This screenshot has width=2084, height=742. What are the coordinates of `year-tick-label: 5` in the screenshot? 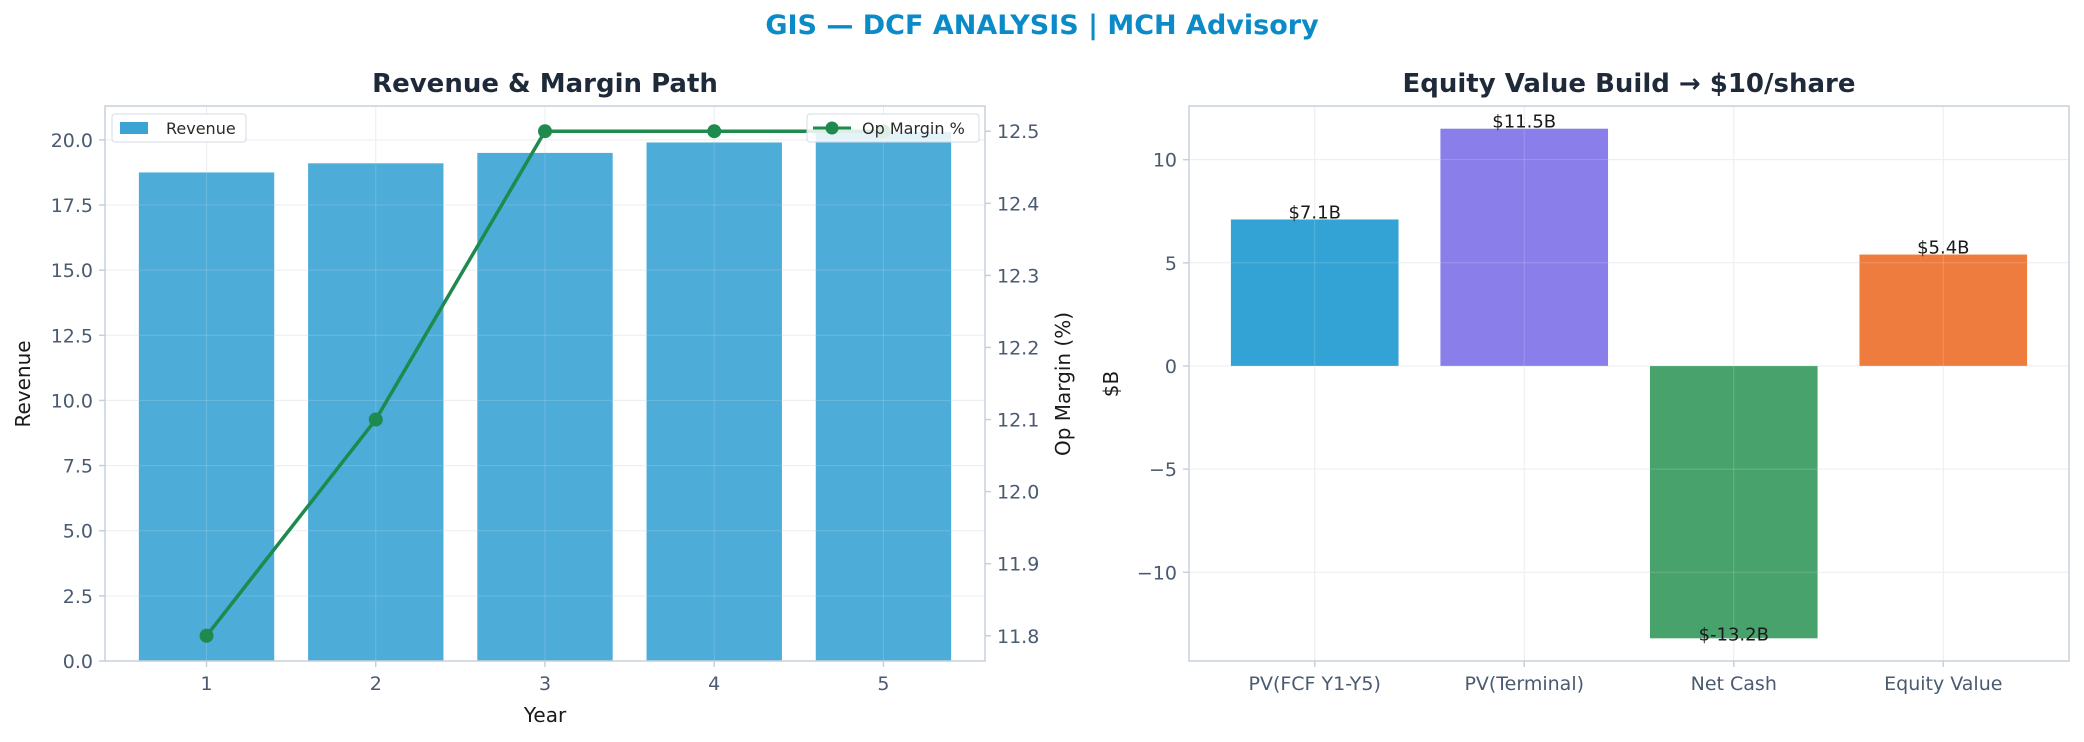 It's located at (883, 684).